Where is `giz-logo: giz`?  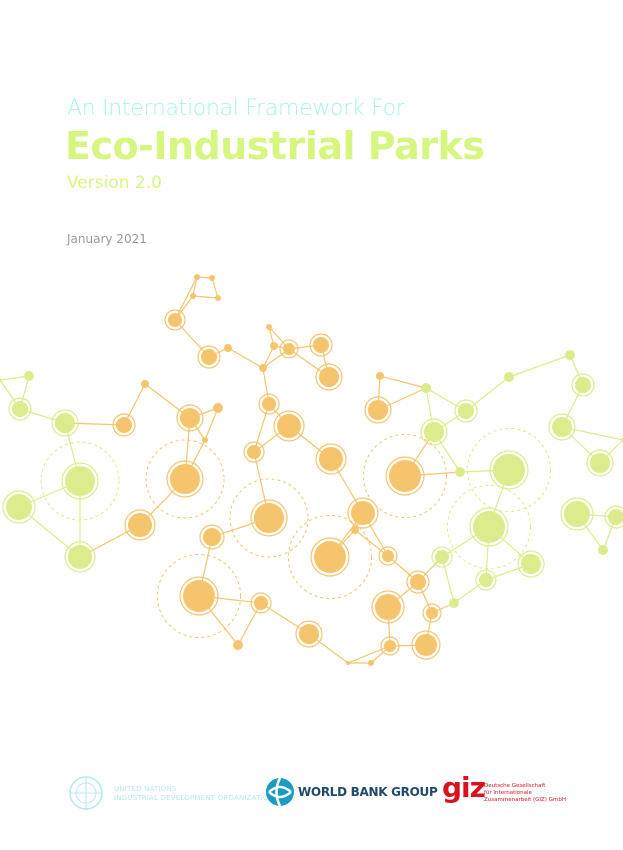
giz-logo: giz is located at coordinates (464, 787).